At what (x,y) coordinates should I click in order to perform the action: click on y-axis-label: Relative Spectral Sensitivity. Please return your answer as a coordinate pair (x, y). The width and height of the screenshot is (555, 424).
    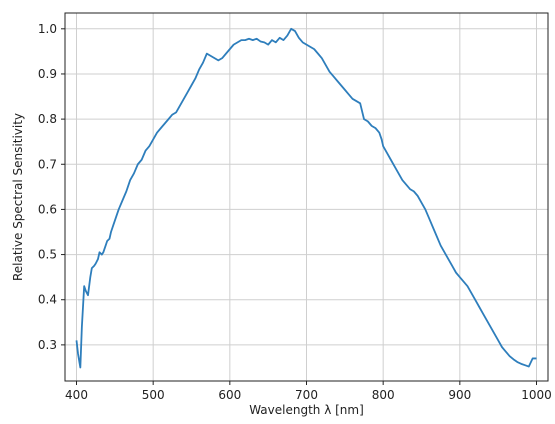
    Looking at the image, I should click on (18, 197).